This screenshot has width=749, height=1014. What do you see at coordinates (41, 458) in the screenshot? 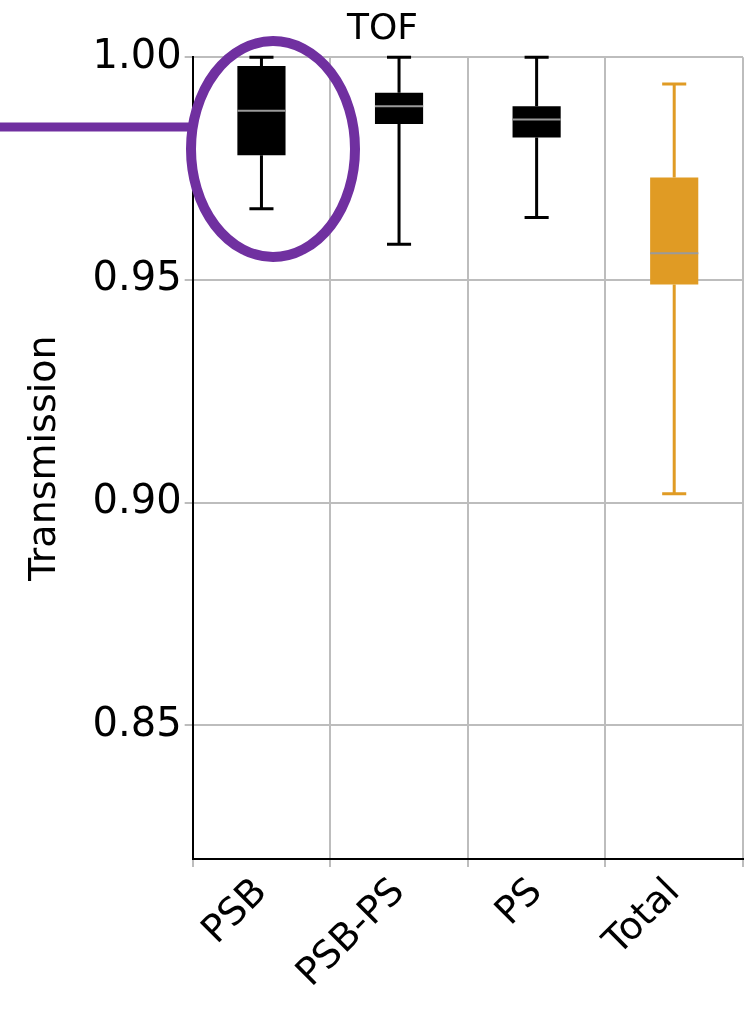
I see `y-axis-title: Transmission` at bounding box center [41, 458].